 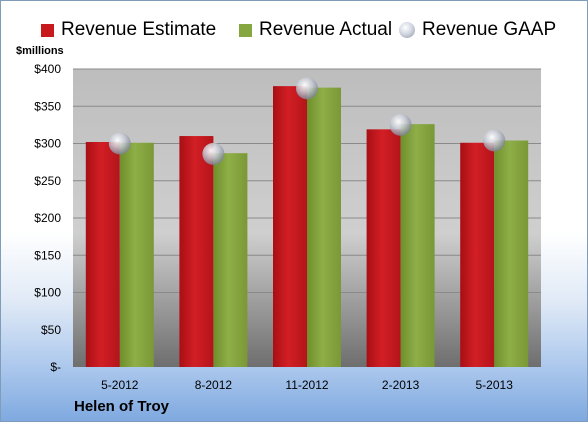 What do you see at coordinates (47, 144) in the screenshot?
I see `y-tick-label: $300` at bounding box center [47, 144].